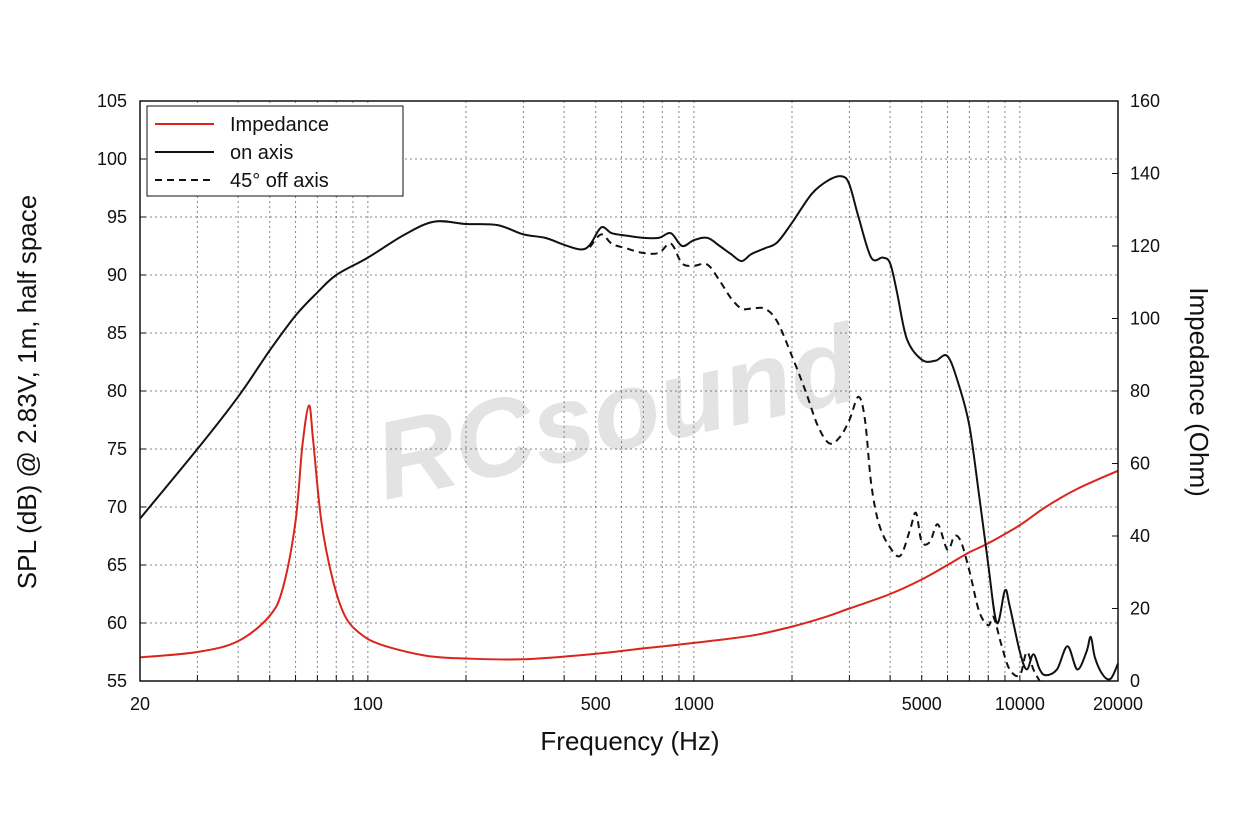 This screenshot has height=840, width=1260. What do you see at coordinates (117, 681) in the screenshot?
I see `y-left-tick-label: 55` at bounding box center [117, 681].